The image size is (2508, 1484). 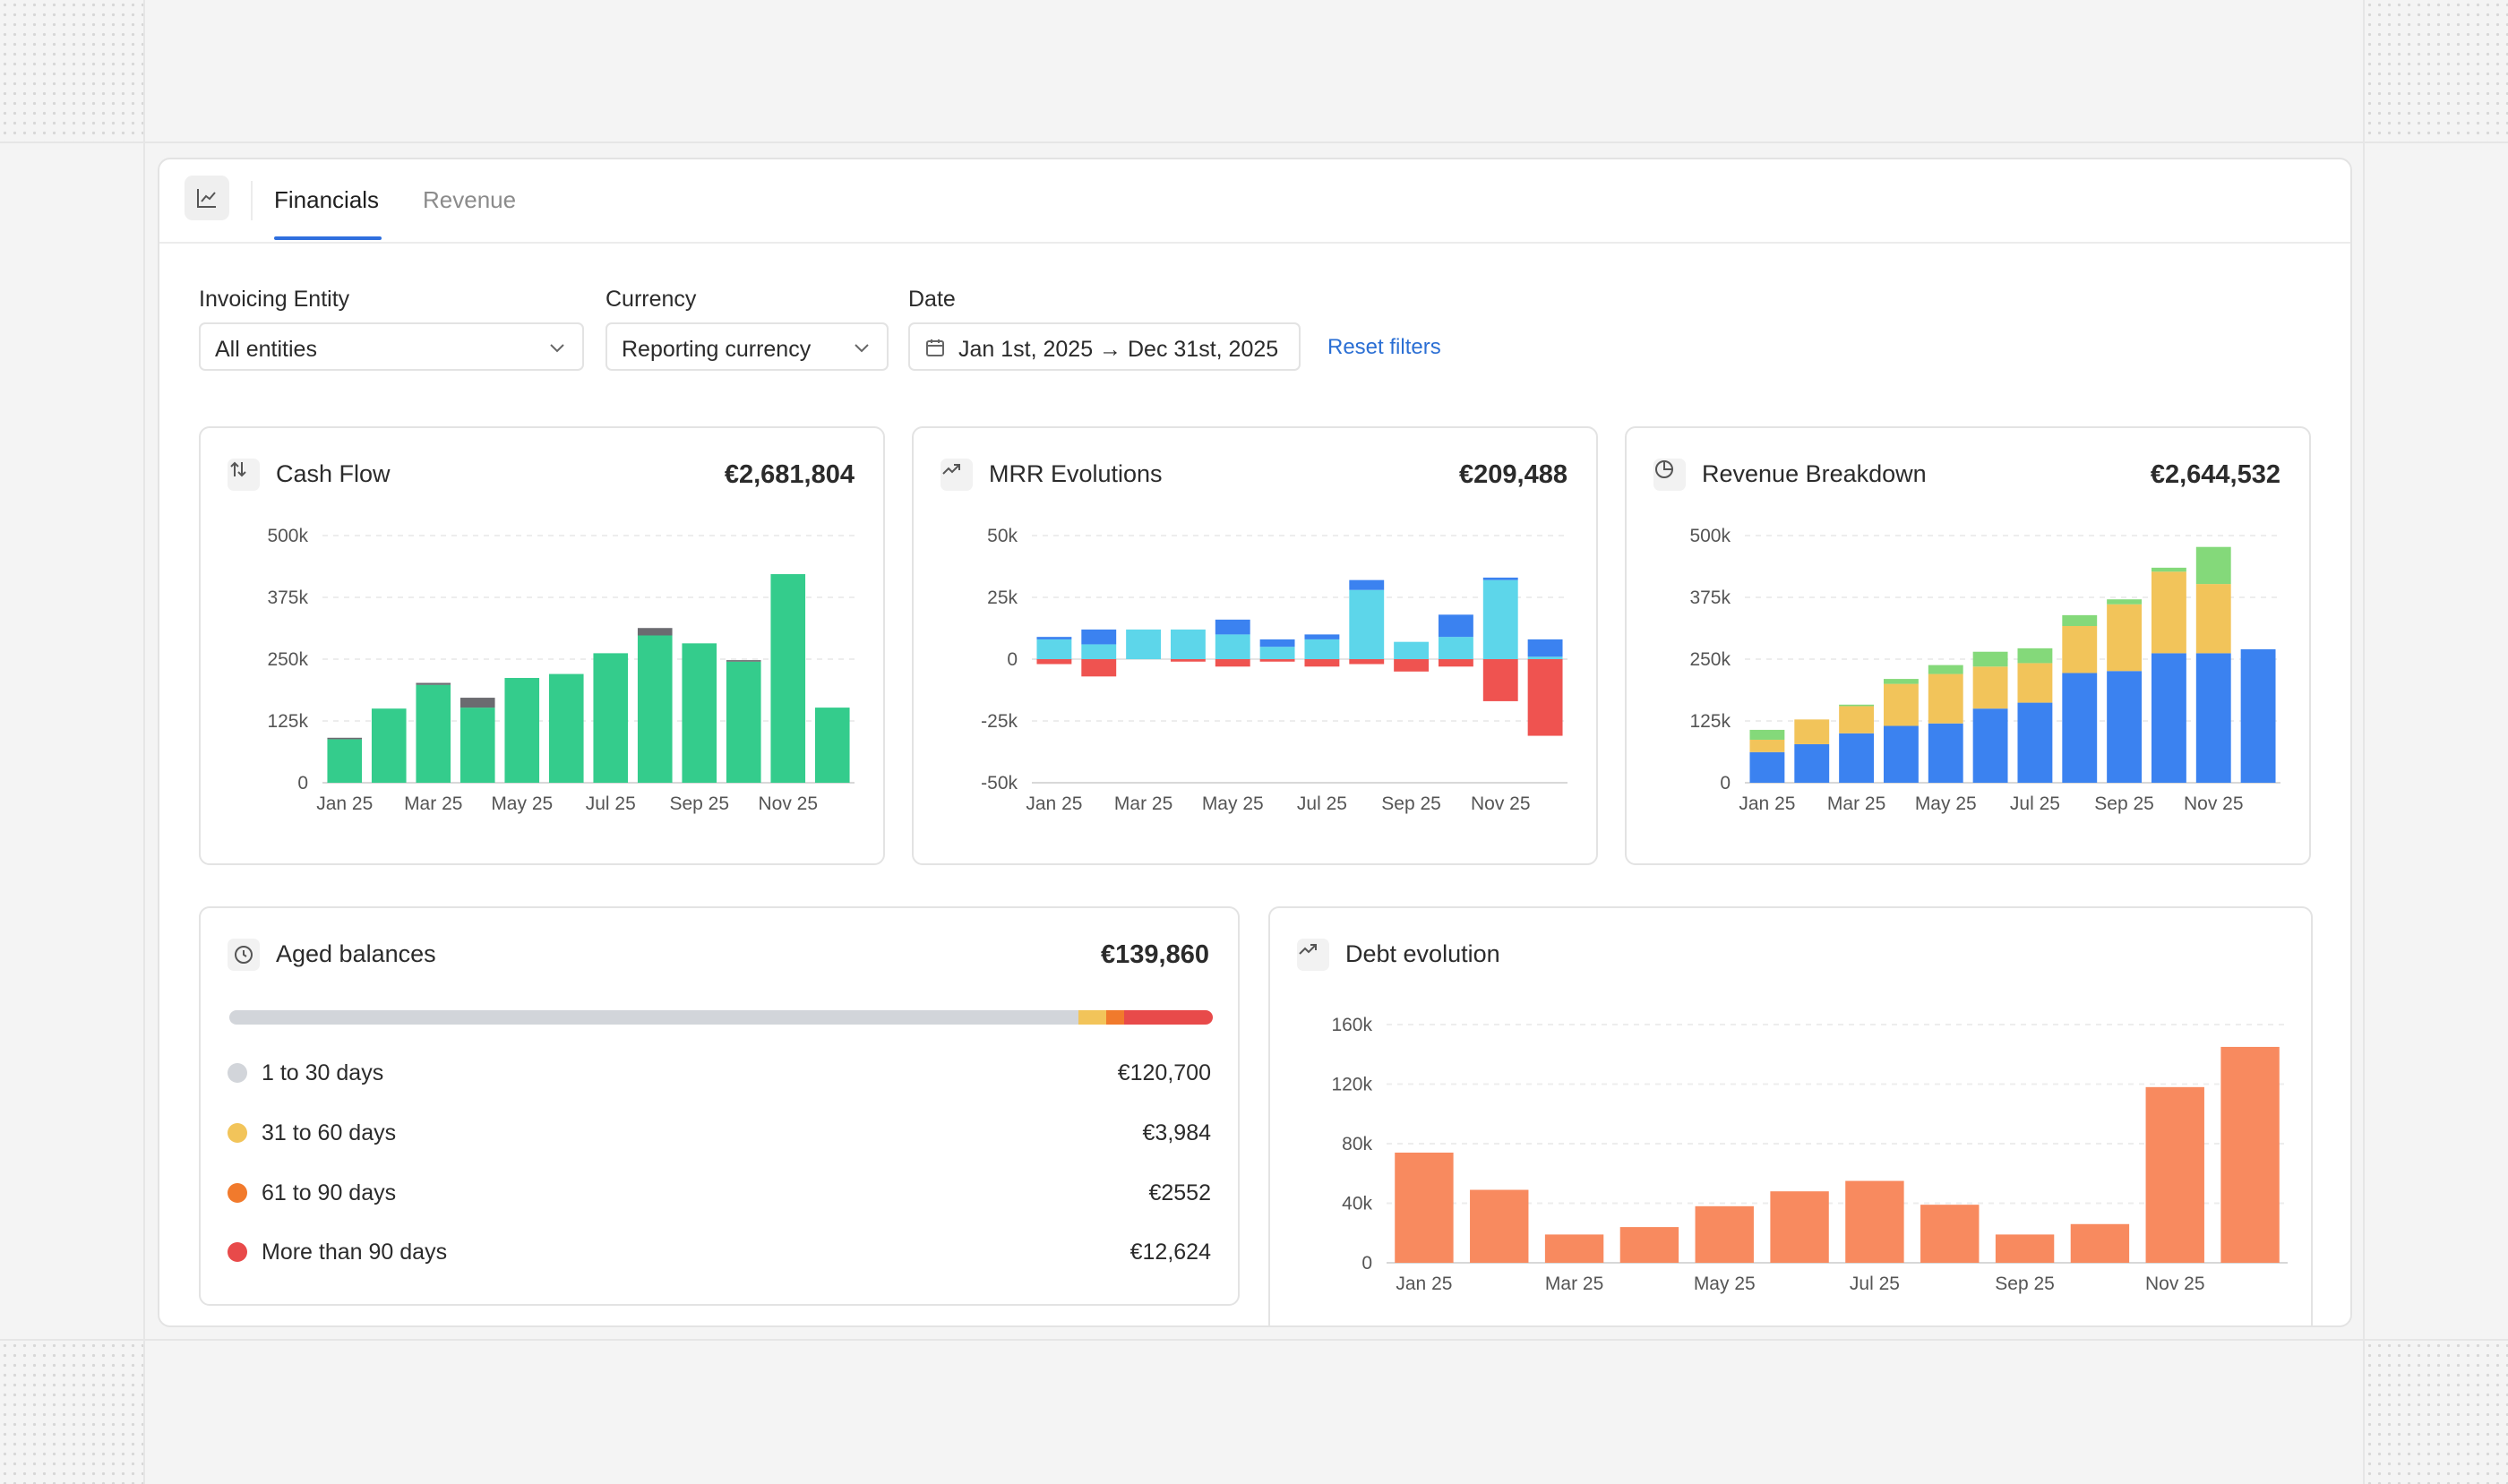 I want to click on bucket-amount: €3,984, so click(x=1176, y=1132).